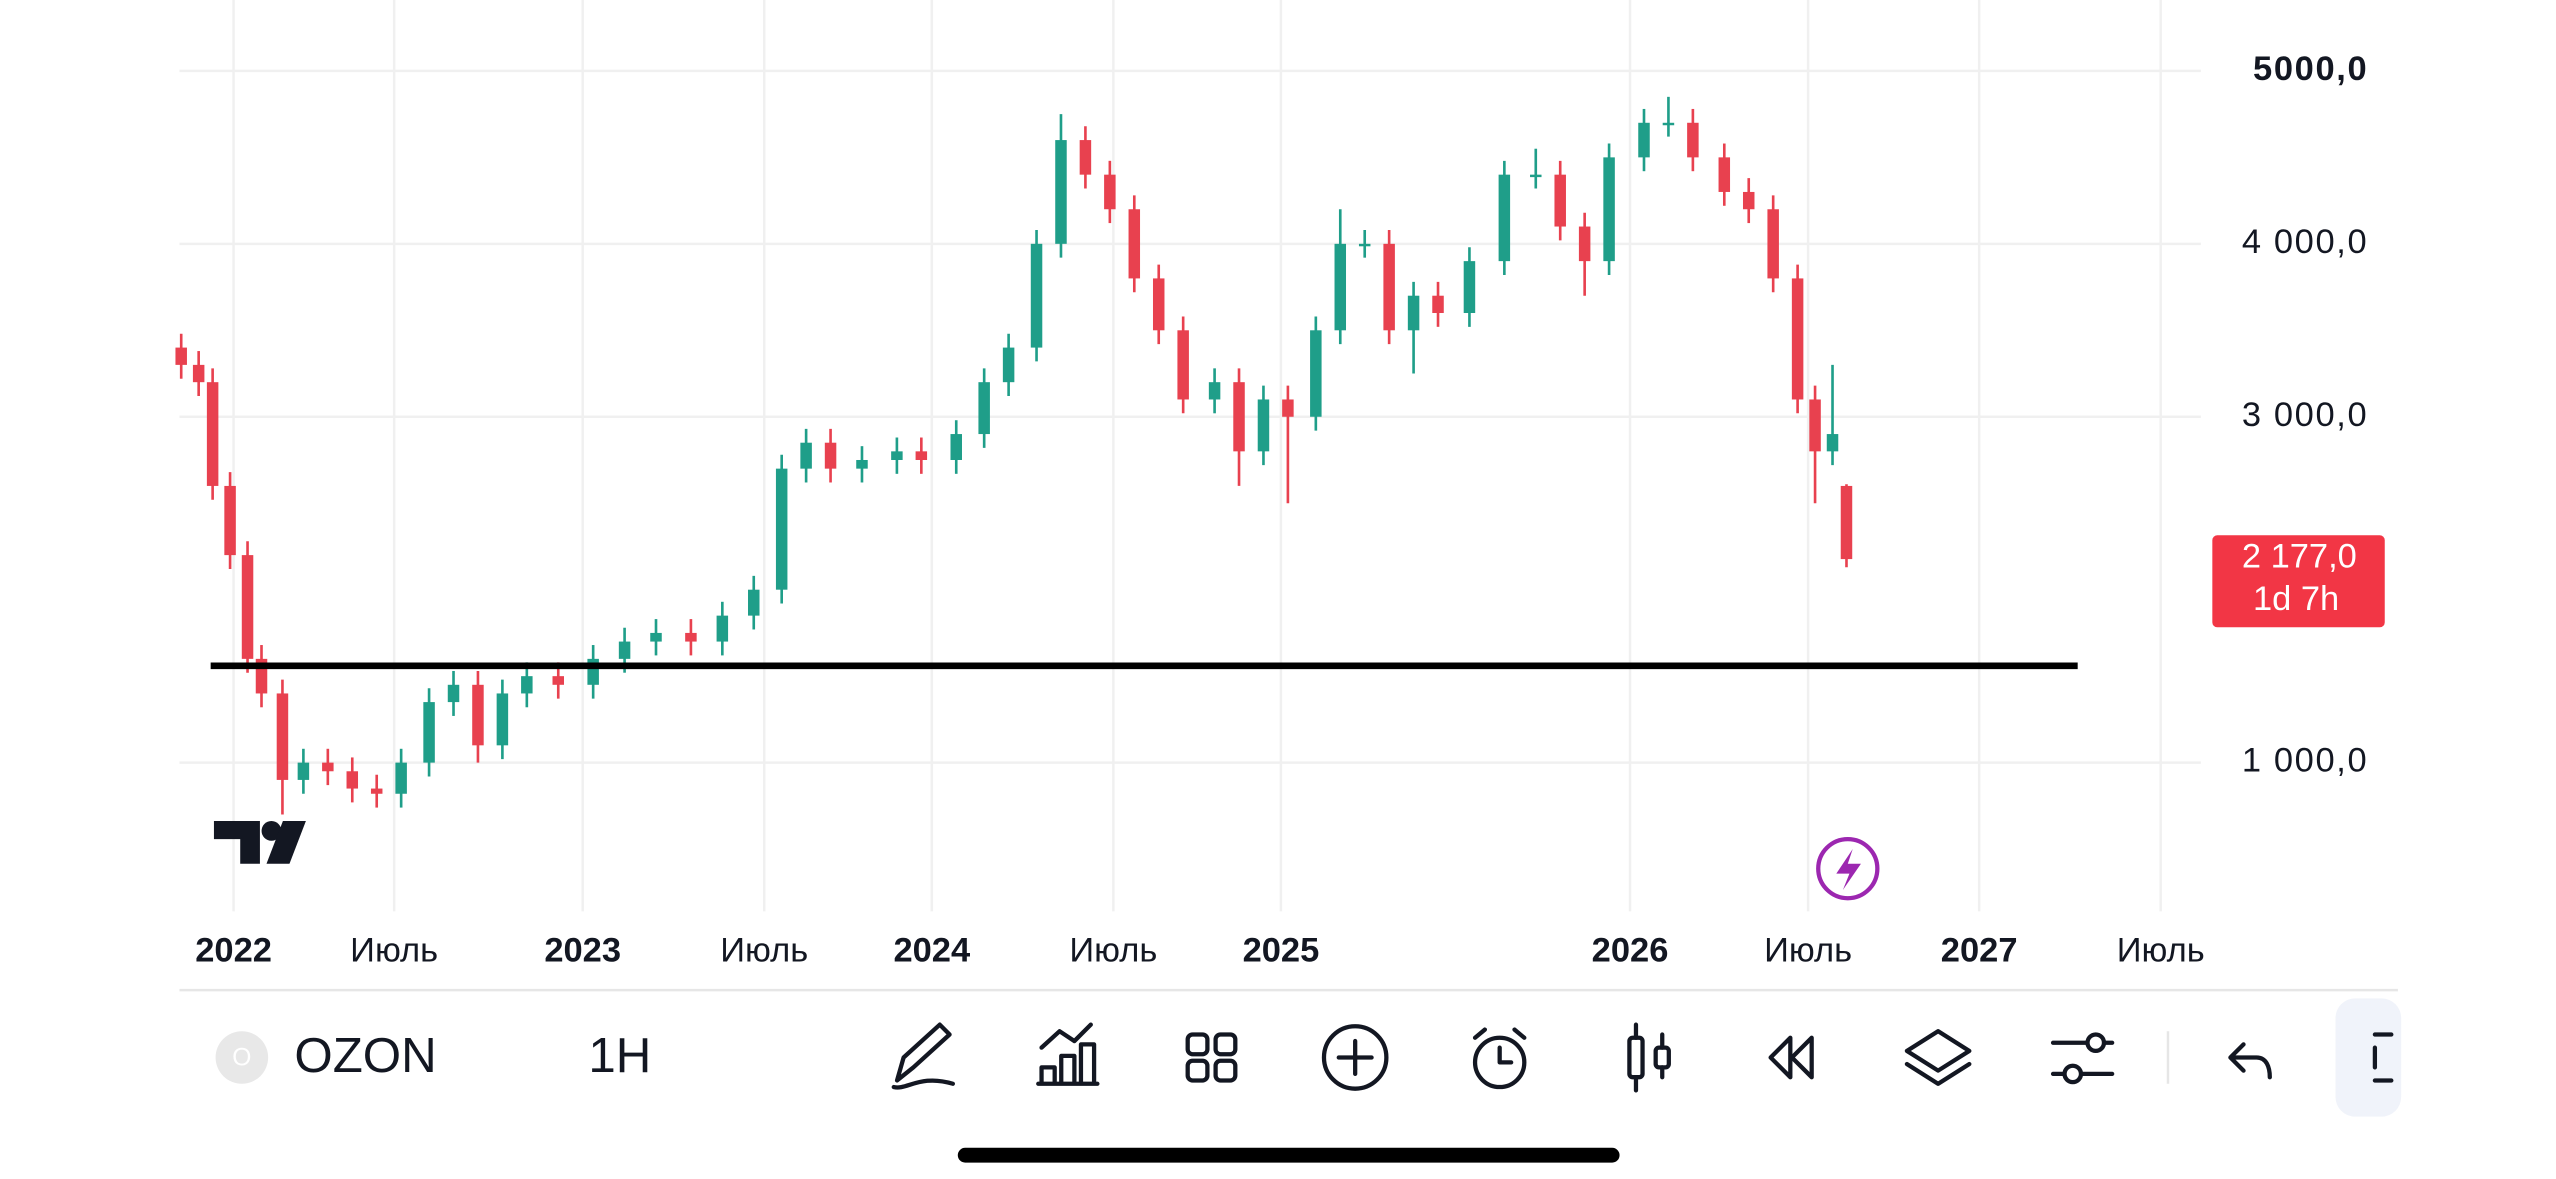 The height and width of the screenshot is (1179, 2556). Describe the element at coordinates (582, 951) in the screenshot. I see `x-tick-label: 2023` at that location.